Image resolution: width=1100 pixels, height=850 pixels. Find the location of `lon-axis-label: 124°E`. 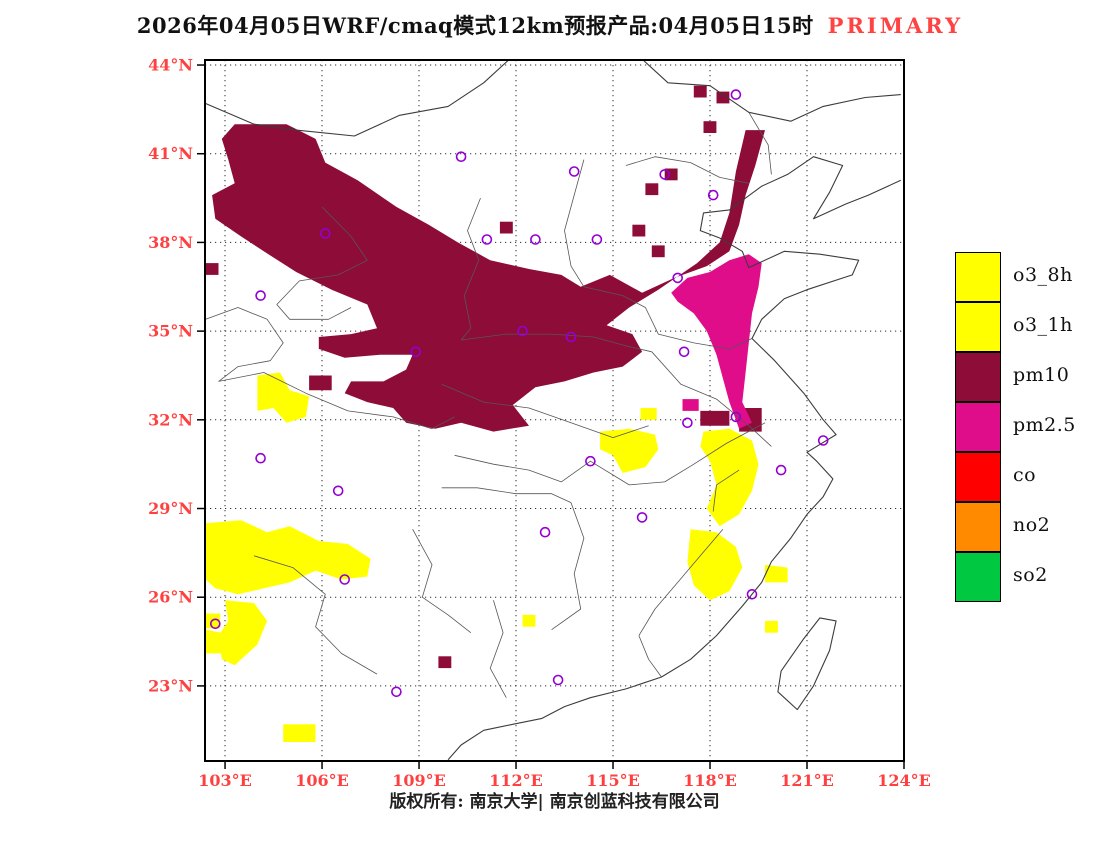

lon-axis-label: 124°E is located at coordinates (904, 780).